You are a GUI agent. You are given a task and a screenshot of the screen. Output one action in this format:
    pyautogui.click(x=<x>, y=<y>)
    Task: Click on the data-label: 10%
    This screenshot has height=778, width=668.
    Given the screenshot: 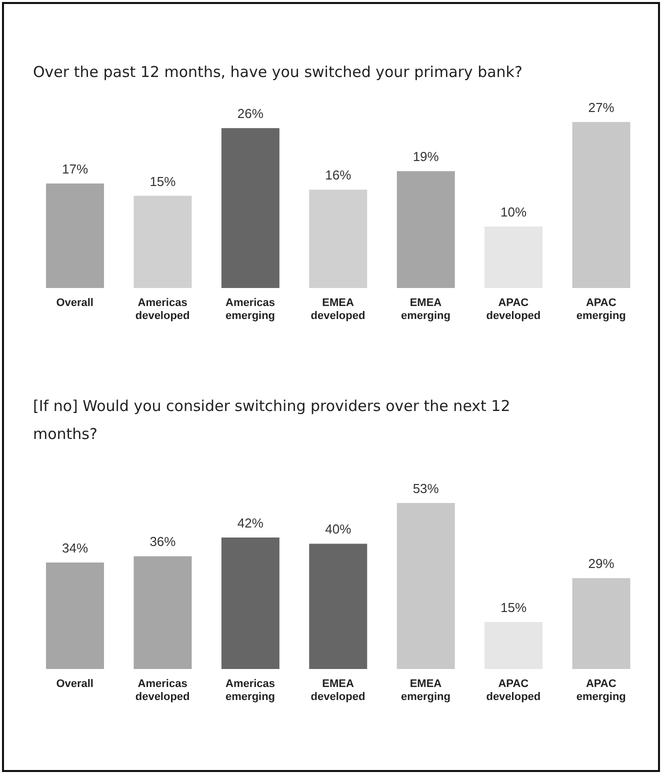 What is the action you would take?
    pyautogui.click(x=514, y=212)
    